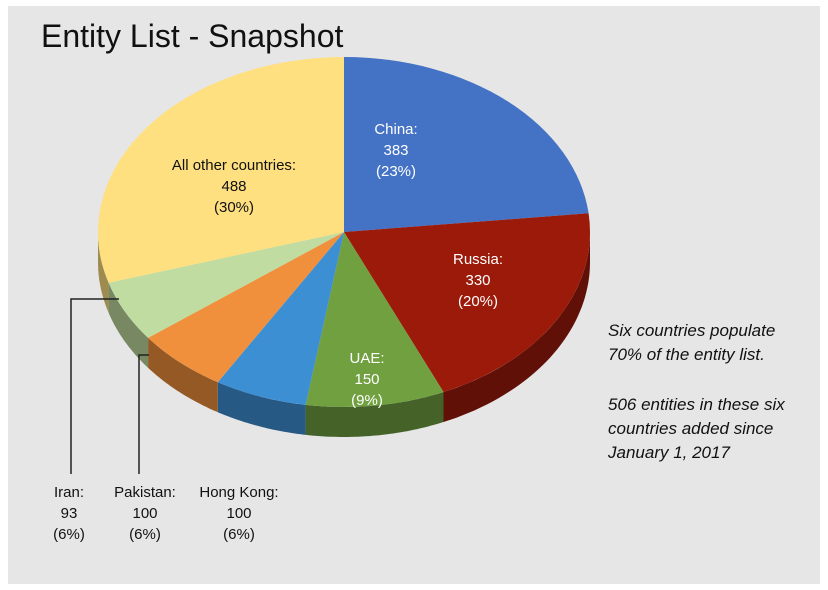 This screenshot has height=590, width=828. What do you see at coordinates (192, 36) in the screenshot?
I see `page-title: Entity List - Snapshot` at bounding box center [192, 36].